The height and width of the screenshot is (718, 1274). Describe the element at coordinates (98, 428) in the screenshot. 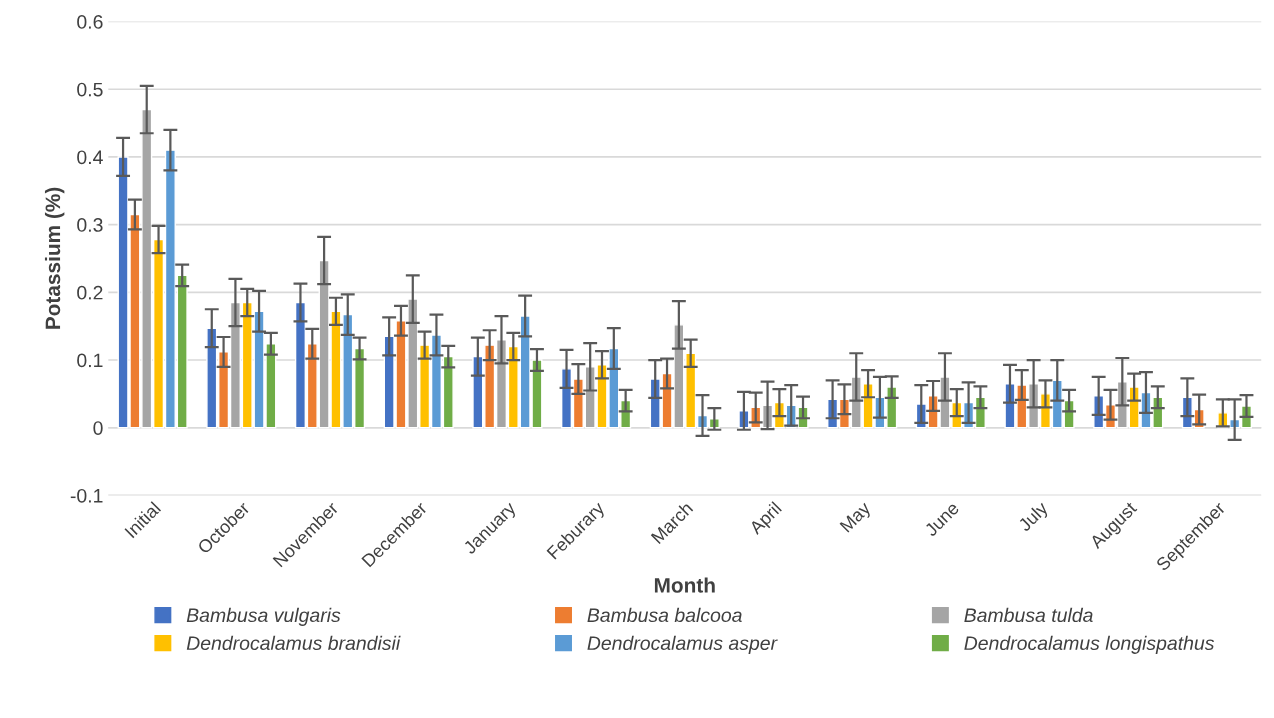

I see `y-tick-label: 0` at that location.